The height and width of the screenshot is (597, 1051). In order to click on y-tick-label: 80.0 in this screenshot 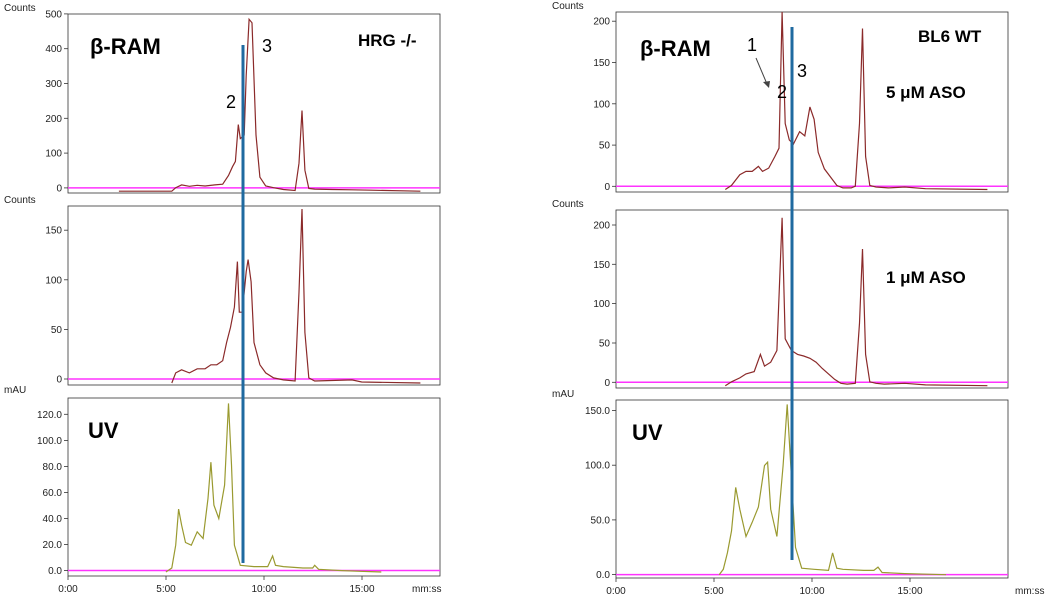, I will do `click(53, 467)`.